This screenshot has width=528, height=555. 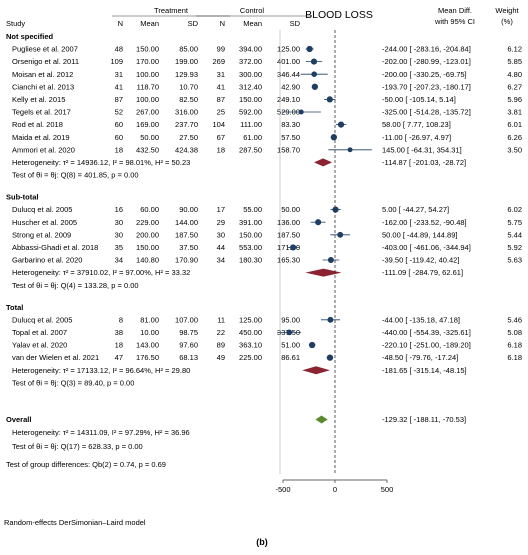 What do you see at coordinates (252, 10) in the screenshot?
I see `header-control: Control` at bounding box center [252, 10].